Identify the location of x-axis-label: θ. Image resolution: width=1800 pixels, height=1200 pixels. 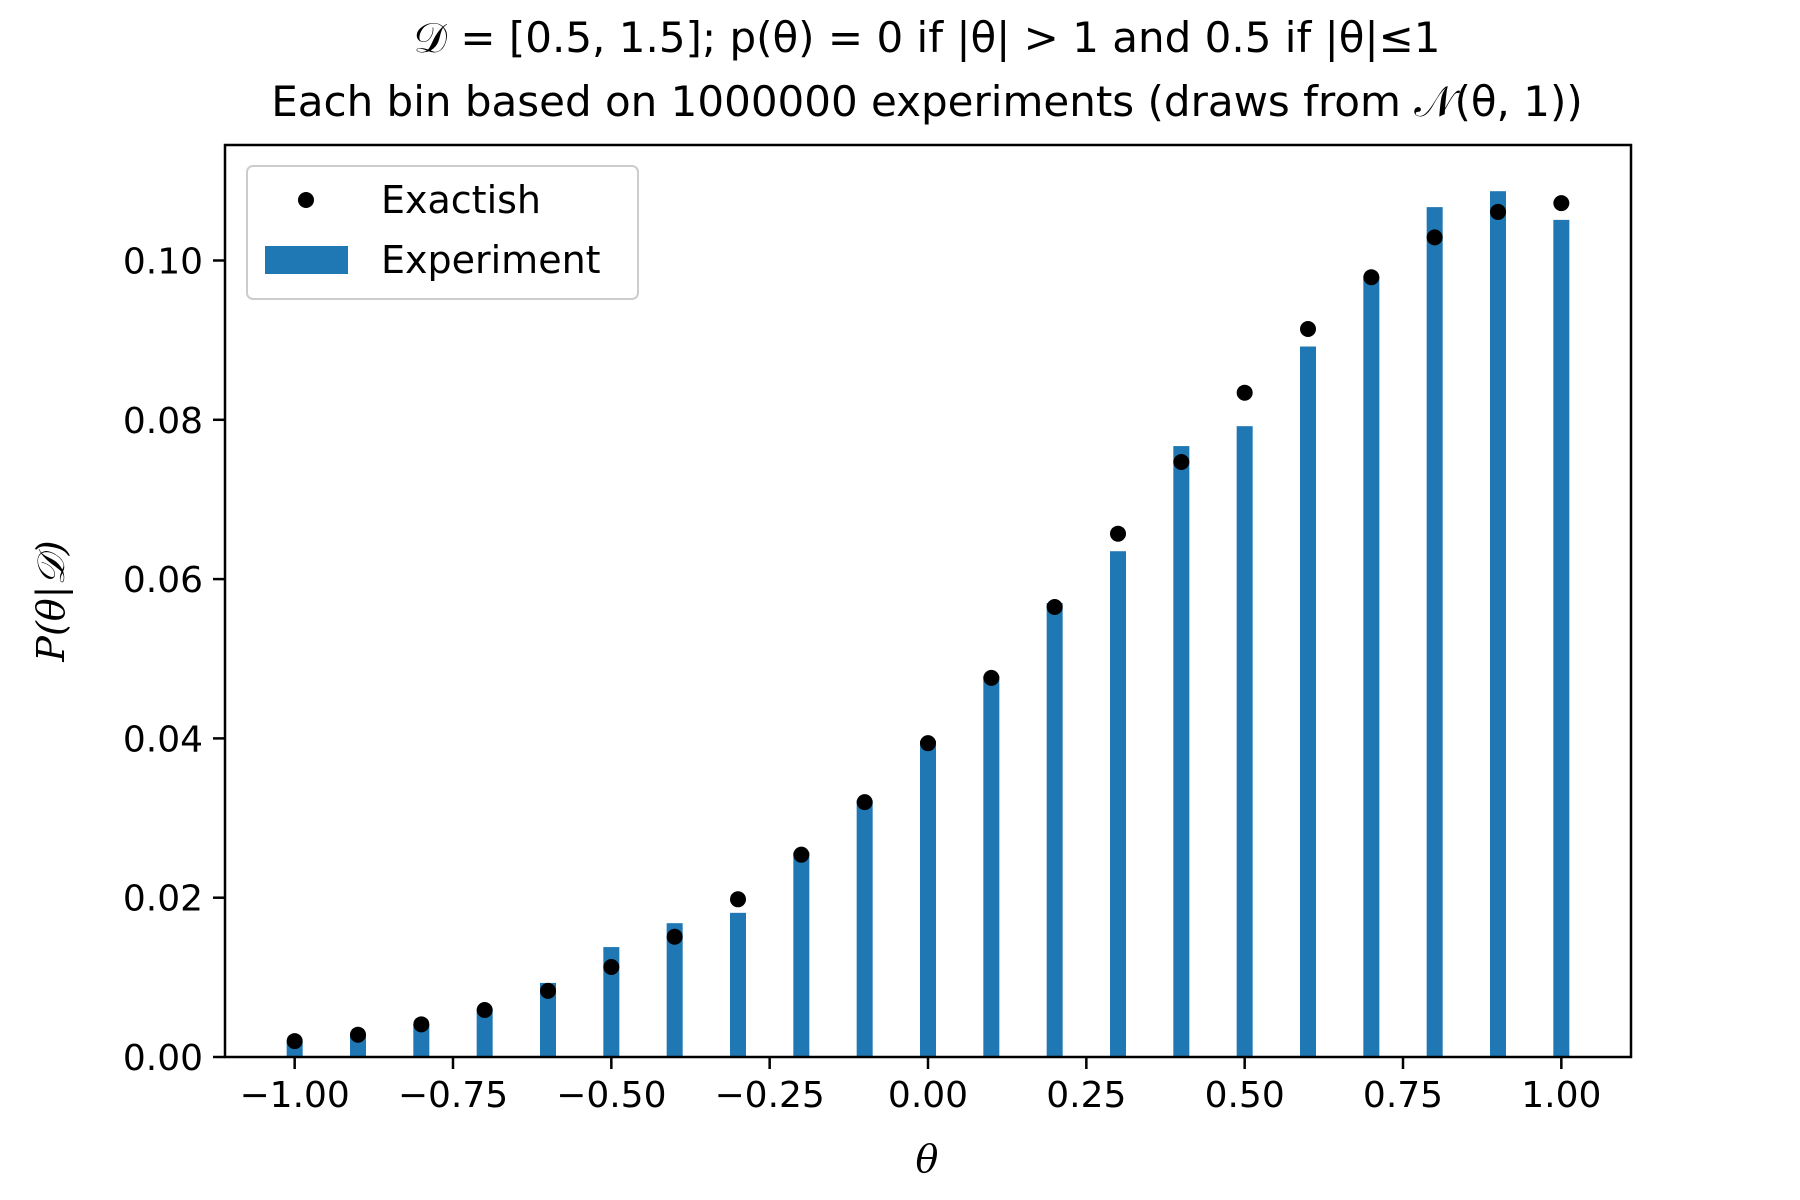
(927, 1159).